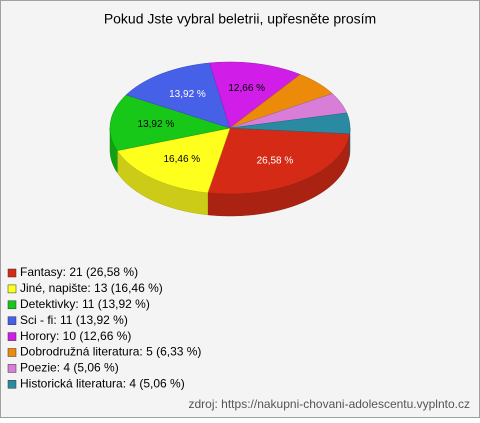  I want to click on legend-label: Sci - fi: 11 (13,92 %), so click(74, 320).